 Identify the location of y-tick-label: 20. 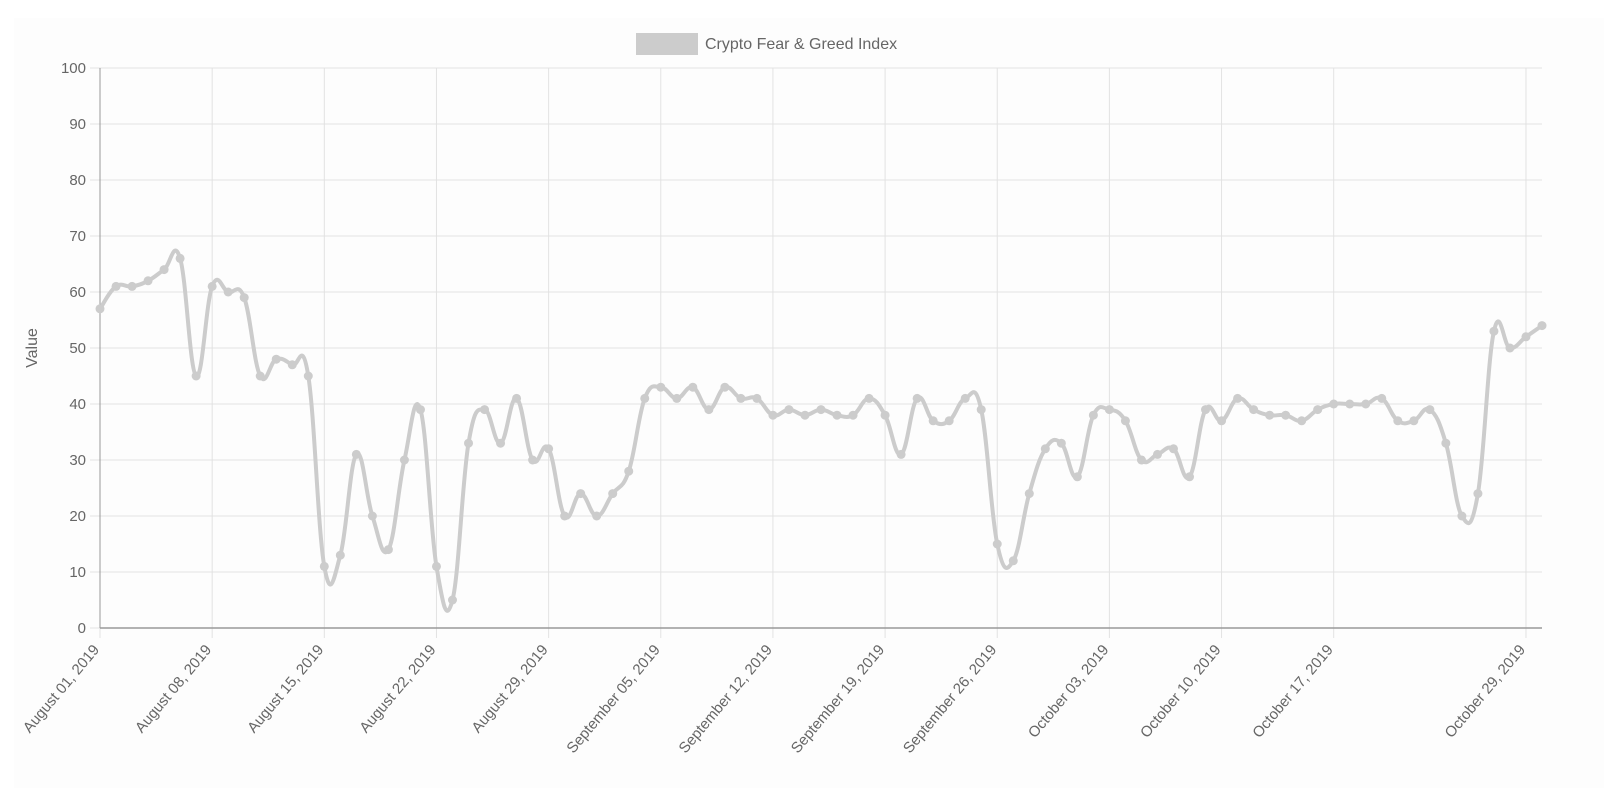
(77, 516).